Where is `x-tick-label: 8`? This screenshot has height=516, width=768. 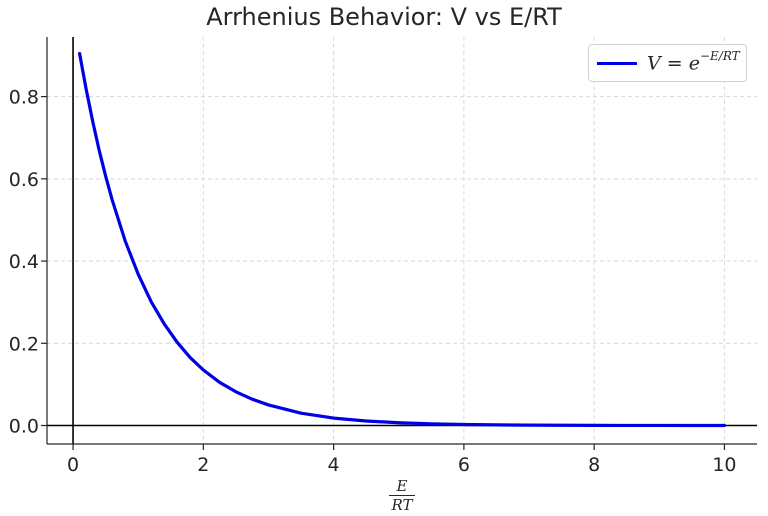 x-tick-label: 8 is located at coordinates (594, 465).